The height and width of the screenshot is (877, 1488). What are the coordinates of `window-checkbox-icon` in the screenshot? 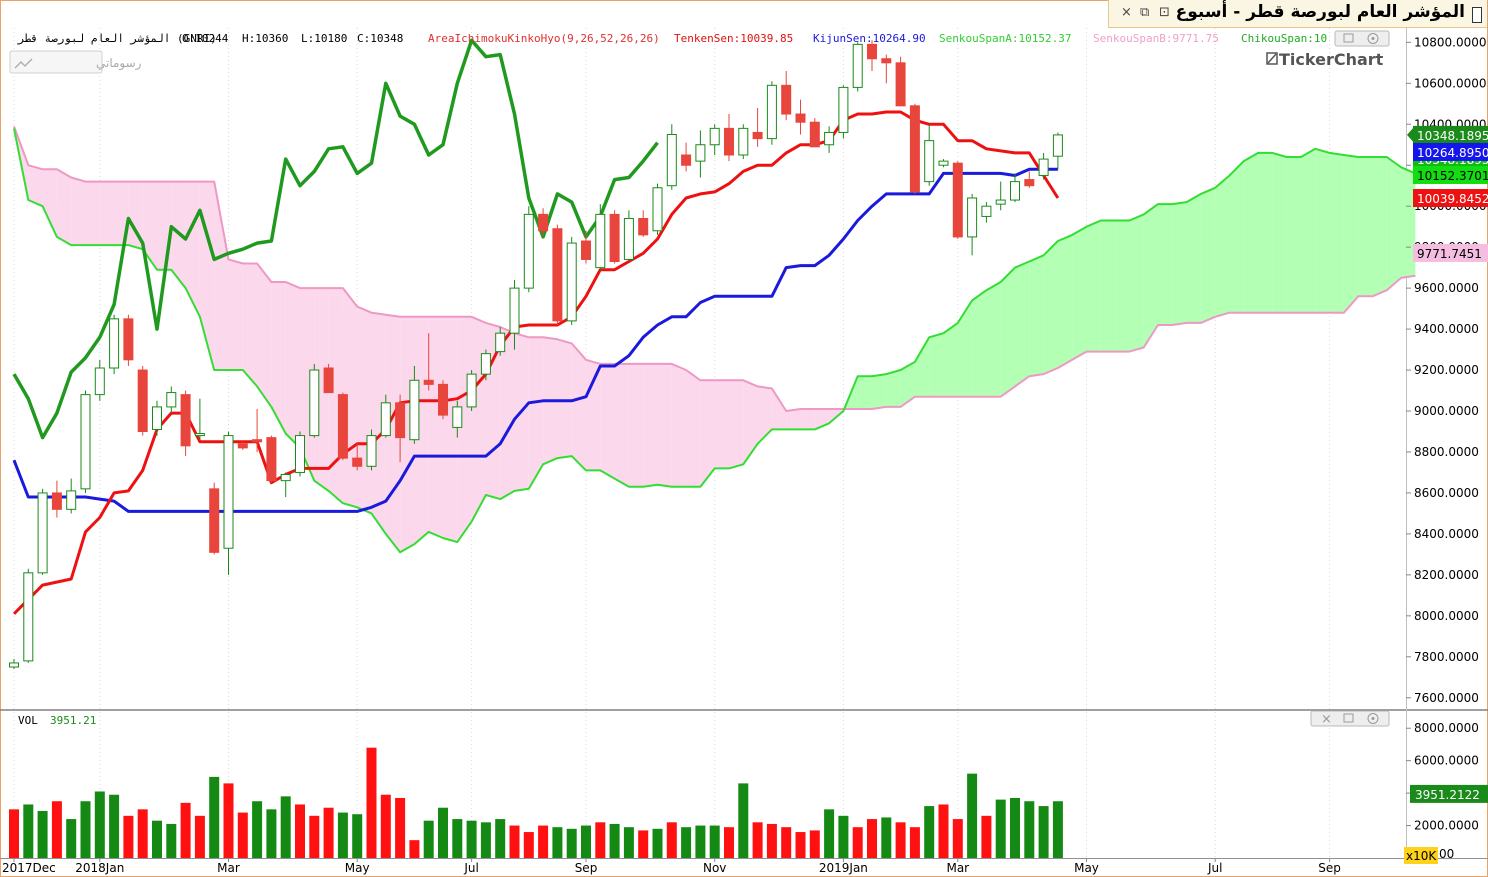 It's located at (1477, 15).